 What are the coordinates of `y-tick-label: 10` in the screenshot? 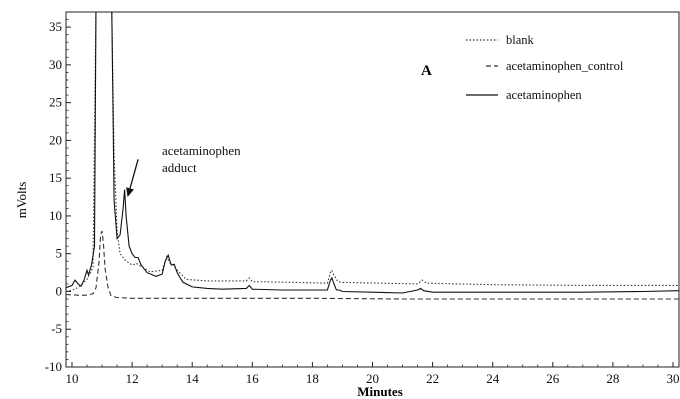 It's located at (55, 215).